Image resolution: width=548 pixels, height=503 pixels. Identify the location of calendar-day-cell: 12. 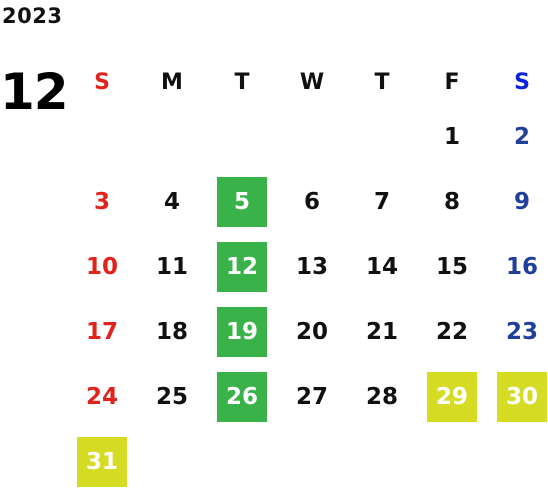
(242, 266).